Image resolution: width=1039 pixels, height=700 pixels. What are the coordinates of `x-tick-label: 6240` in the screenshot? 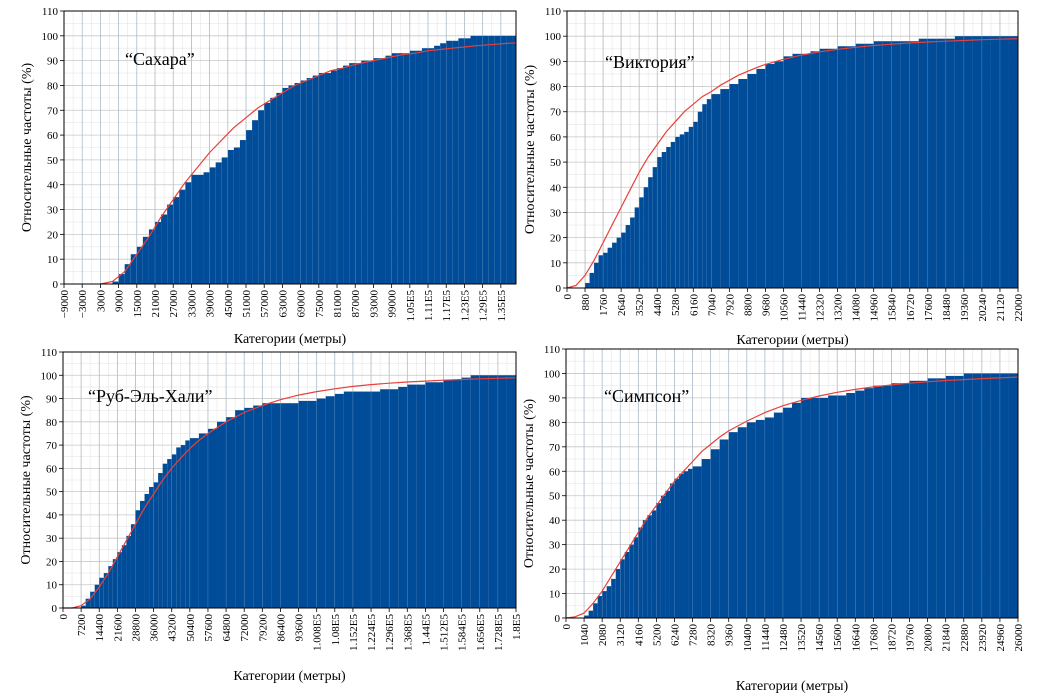 It's located at (675, 635).